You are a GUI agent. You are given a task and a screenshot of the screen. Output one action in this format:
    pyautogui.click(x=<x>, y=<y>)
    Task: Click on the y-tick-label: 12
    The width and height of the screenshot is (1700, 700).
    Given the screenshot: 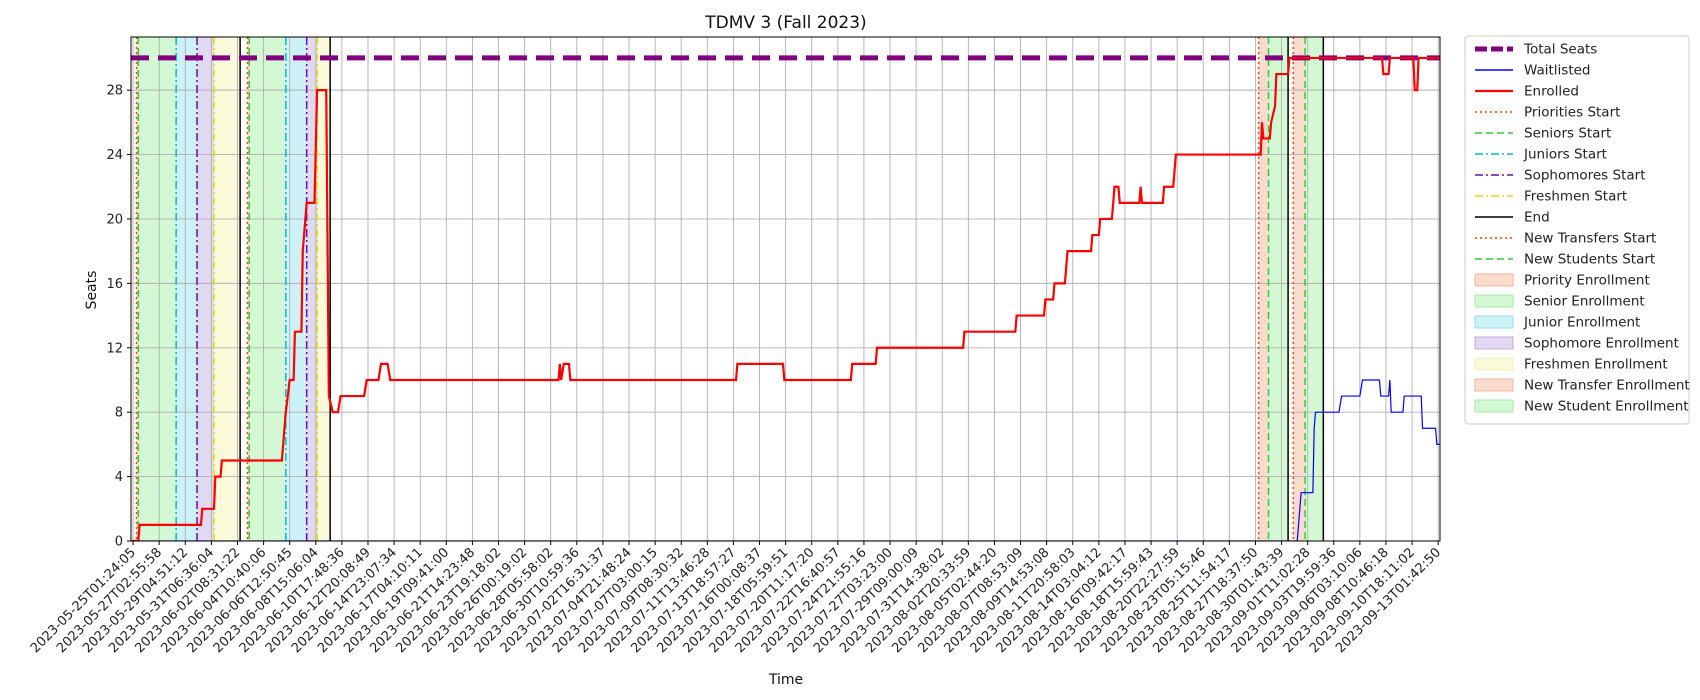 What is the action you would take?
    pyautogui.click(x=114, y=348)
    